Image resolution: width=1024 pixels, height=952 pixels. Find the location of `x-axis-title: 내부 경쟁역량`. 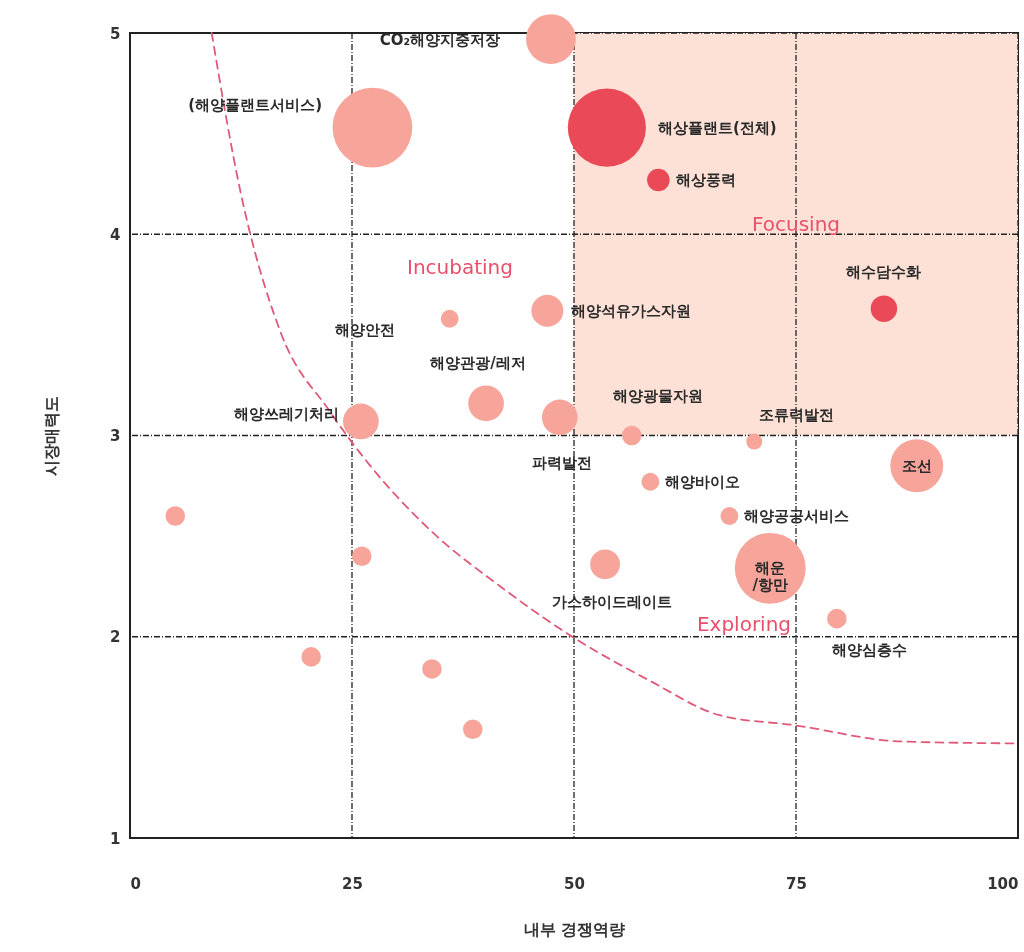

x-axis-title: 내부 경쟁역량 is located at coordinates (574, 929).